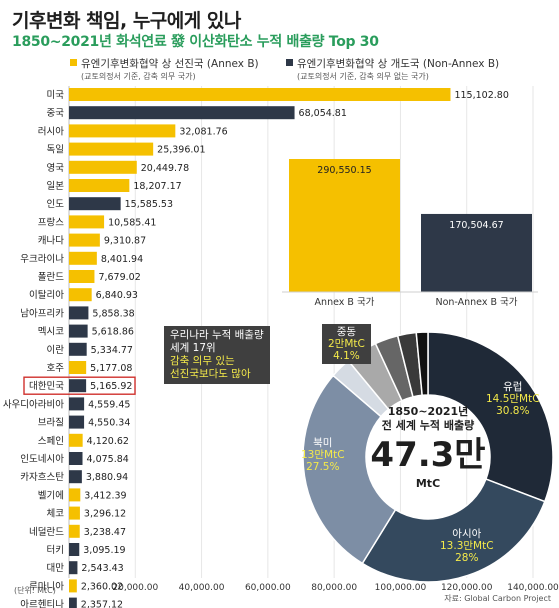 Image resolution: width=559 pixels, height=608 pixels. I want to click on donut-label-north-america: 북미 13만MtC 27.5%, so click(323, 455).